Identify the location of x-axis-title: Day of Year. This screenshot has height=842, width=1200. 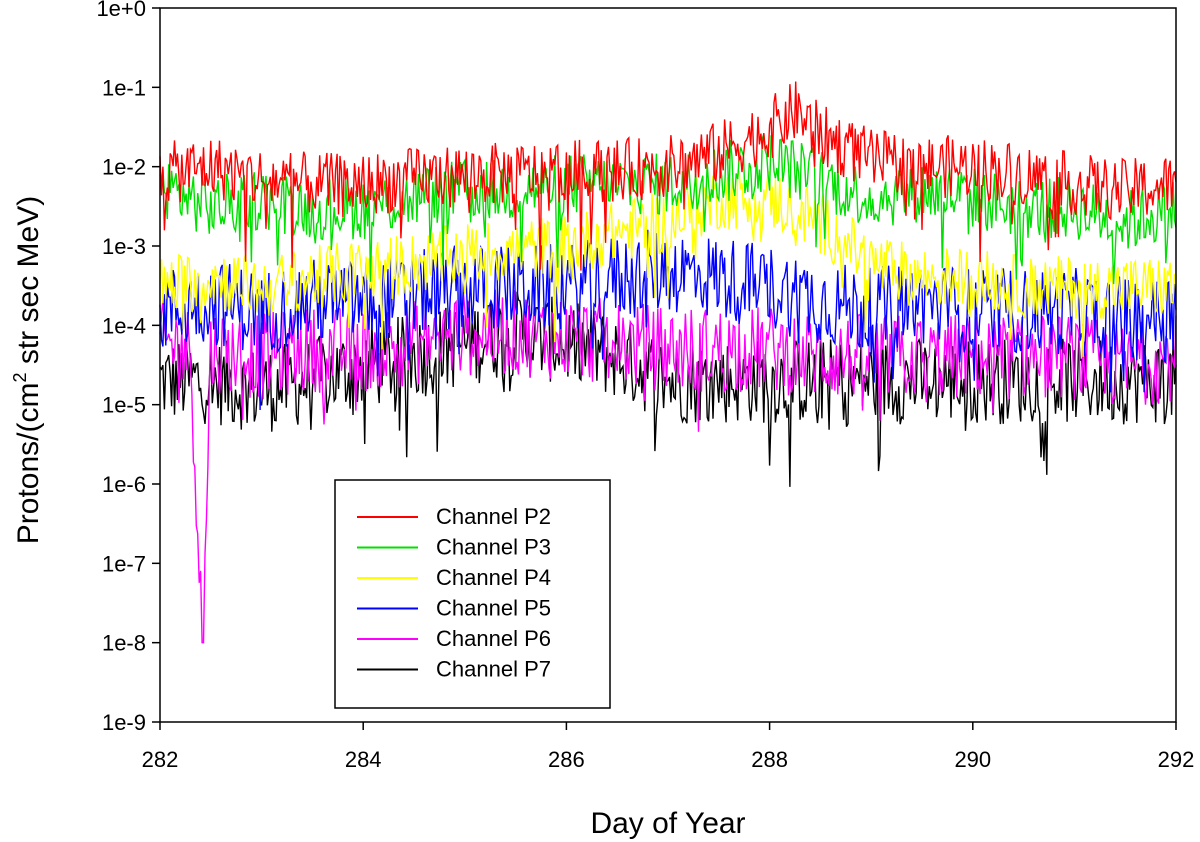
(667, 823).